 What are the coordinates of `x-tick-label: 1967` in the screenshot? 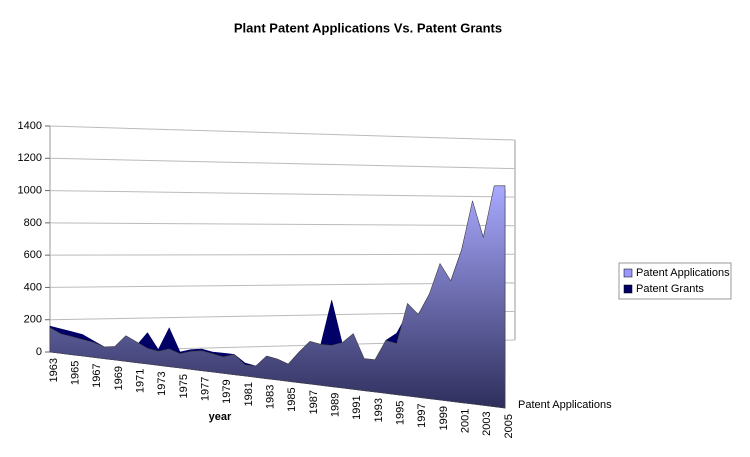 It's located at (97, 375).